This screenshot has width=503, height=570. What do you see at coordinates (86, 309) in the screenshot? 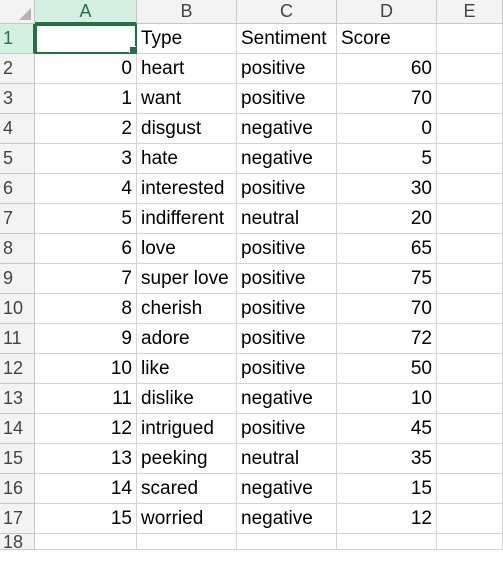
I see `cell-index: 8` at bounding box center [86, 309].